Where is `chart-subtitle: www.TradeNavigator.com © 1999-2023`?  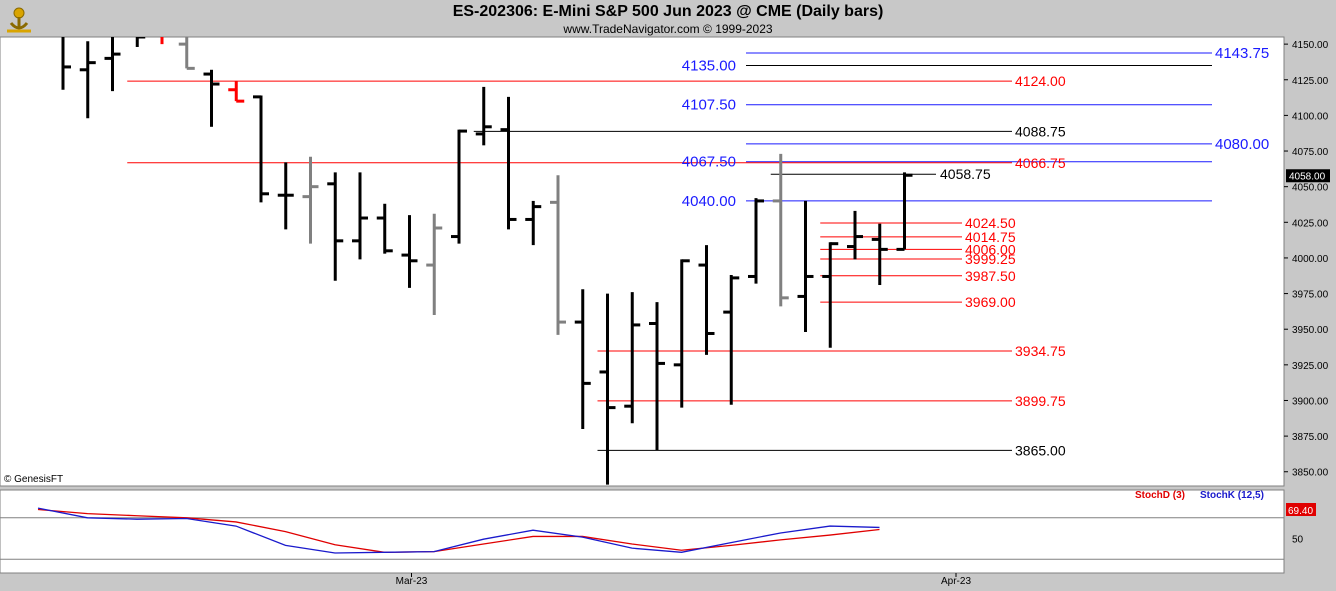
chart-subtitle: www.TradeNavigator.com © 1999-2023 is located at coordinates (668, 29).